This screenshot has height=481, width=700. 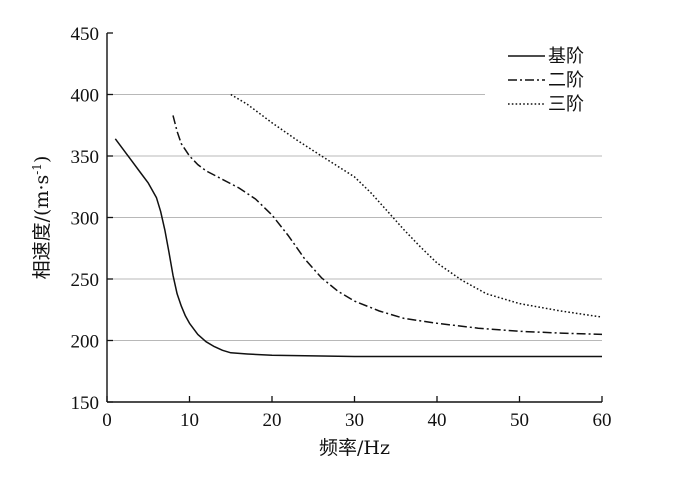 I want to click on y-axis-label: 相速度/(m·s-1), so click(x=41, y=218).